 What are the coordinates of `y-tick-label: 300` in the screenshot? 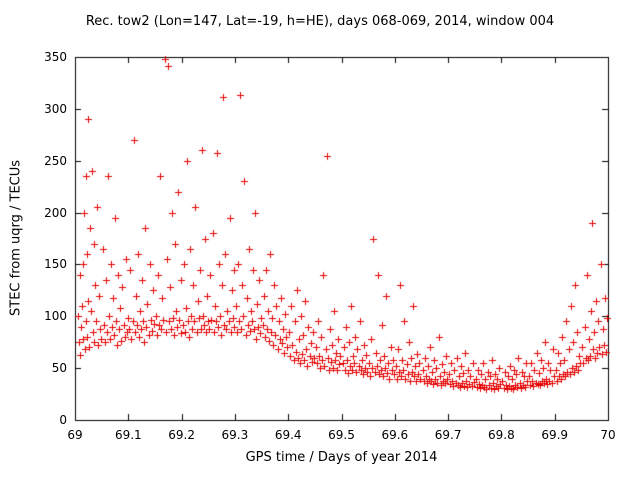 It's located at (55, 108).